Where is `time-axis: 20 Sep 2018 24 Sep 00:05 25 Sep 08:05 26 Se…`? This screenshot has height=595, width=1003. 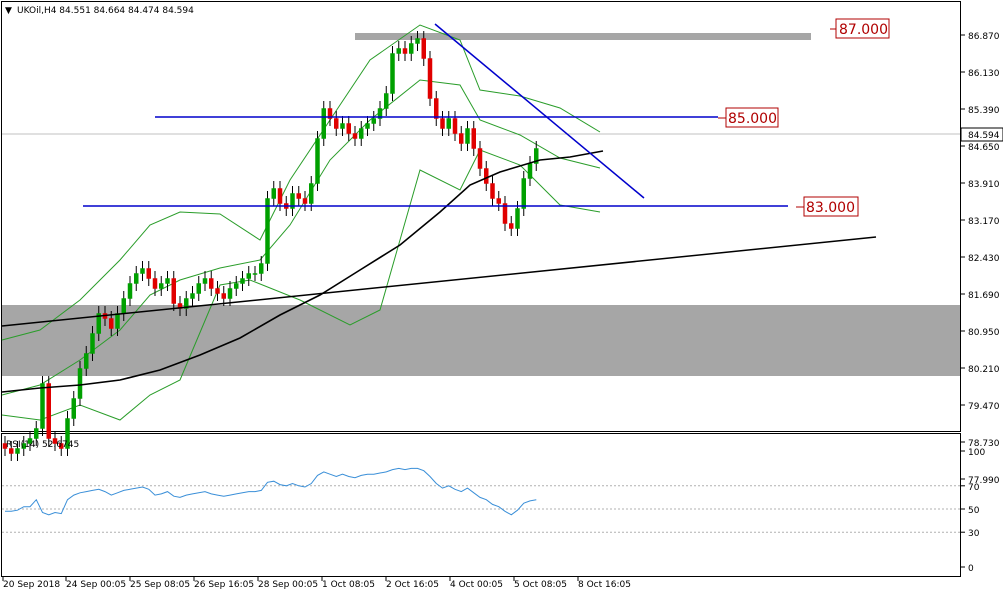
time-axis: 20 Sep 2018 24 Sep 00:05 25 Sep 08:05 26 Se… is located at coordinates (316, 583).